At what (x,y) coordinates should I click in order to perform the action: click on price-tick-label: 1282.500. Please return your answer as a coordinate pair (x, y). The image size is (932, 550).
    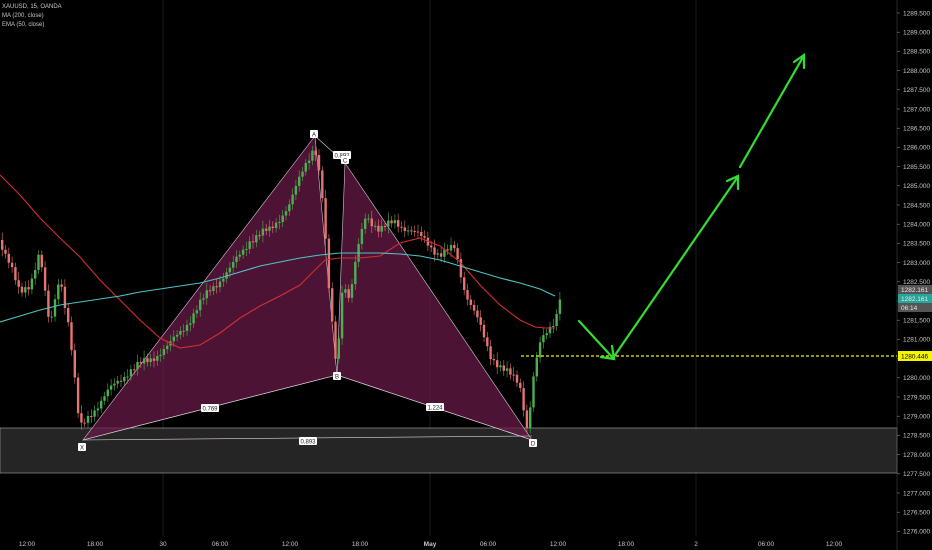
    Looking at the image, I should click on (916, 282).